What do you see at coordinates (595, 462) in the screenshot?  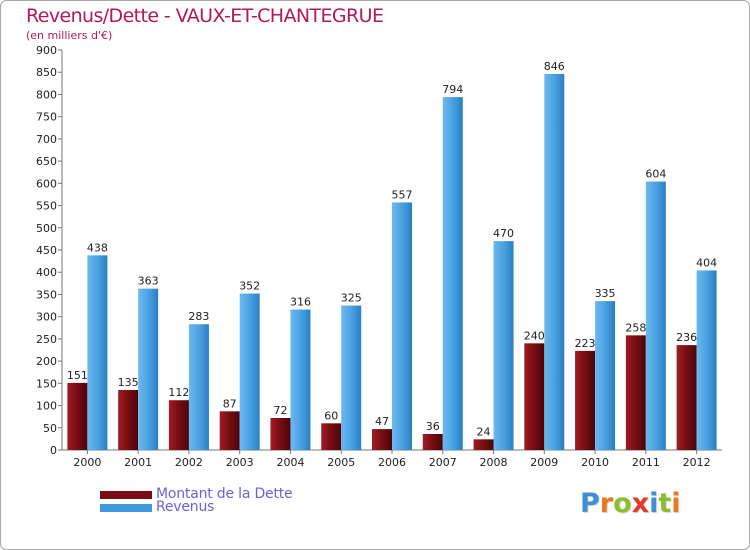 I see `x-tick-label: 2010` at bounding box center [595, 462].